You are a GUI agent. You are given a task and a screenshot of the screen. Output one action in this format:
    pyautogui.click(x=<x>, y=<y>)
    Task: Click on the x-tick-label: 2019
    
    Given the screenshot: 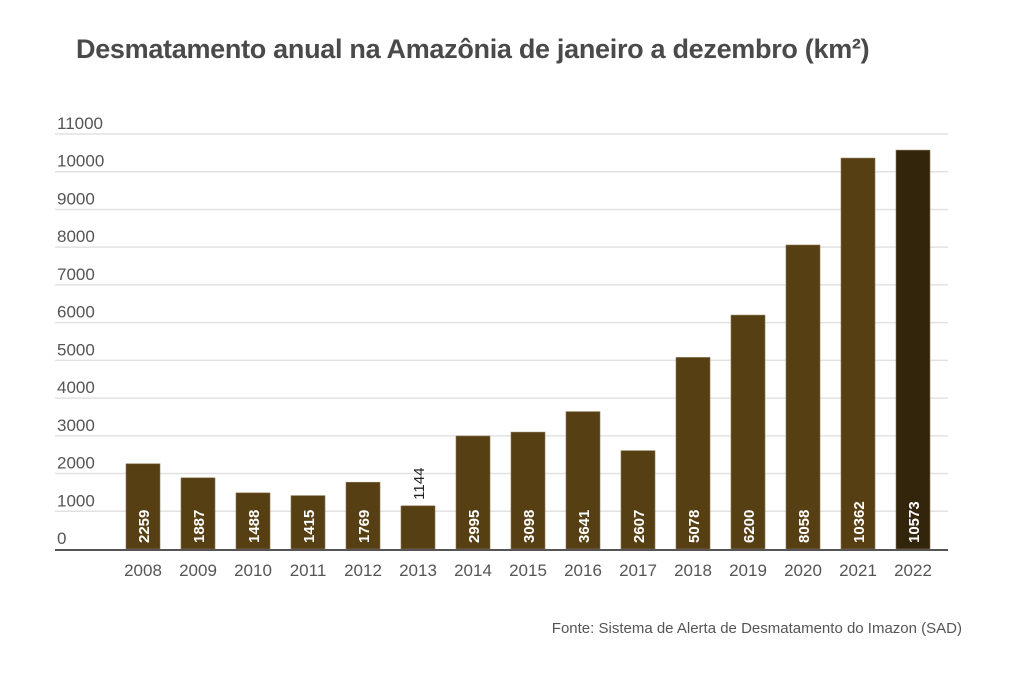 What is the action you would take?
    pyautogui.click(x=748, y=570)
    